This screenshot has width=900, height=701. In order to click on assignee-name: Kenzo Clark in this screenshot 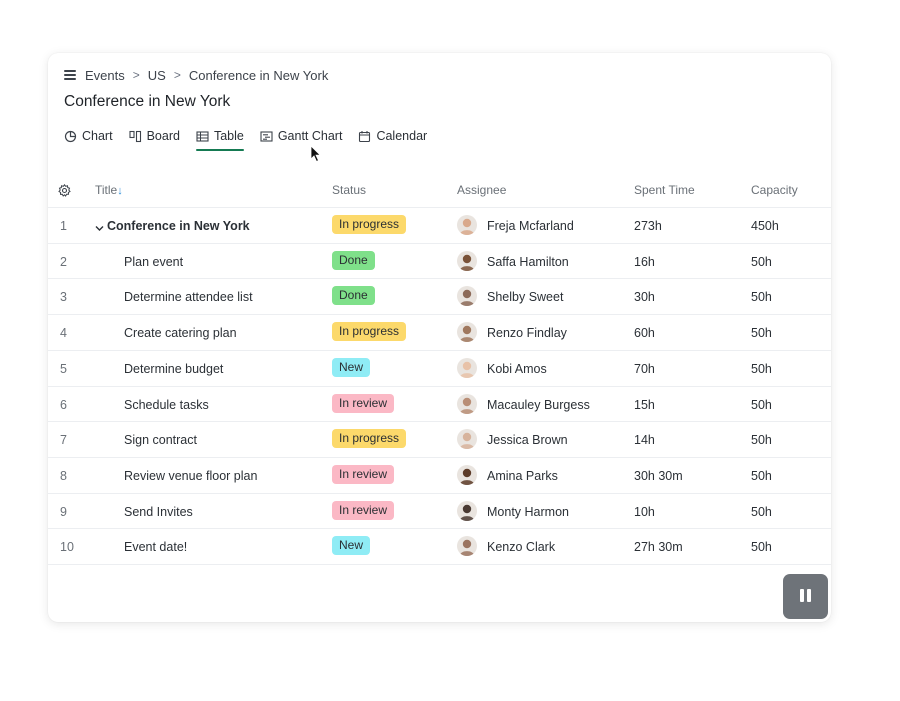, I will do `click(521, 547)`.